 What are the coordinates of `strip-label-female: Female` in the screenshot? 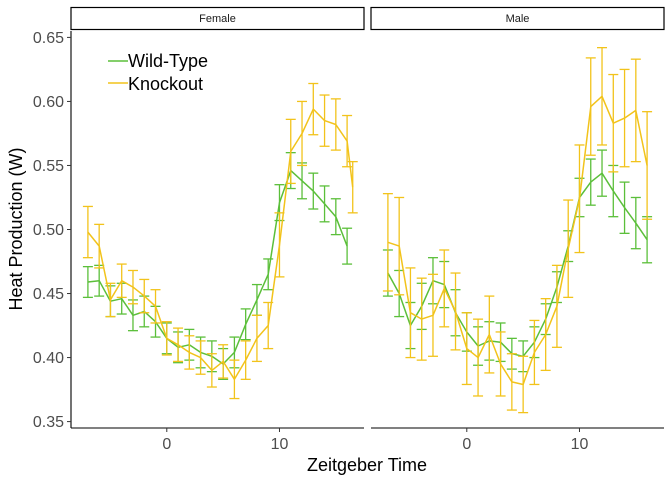 It's located at (217, 19).